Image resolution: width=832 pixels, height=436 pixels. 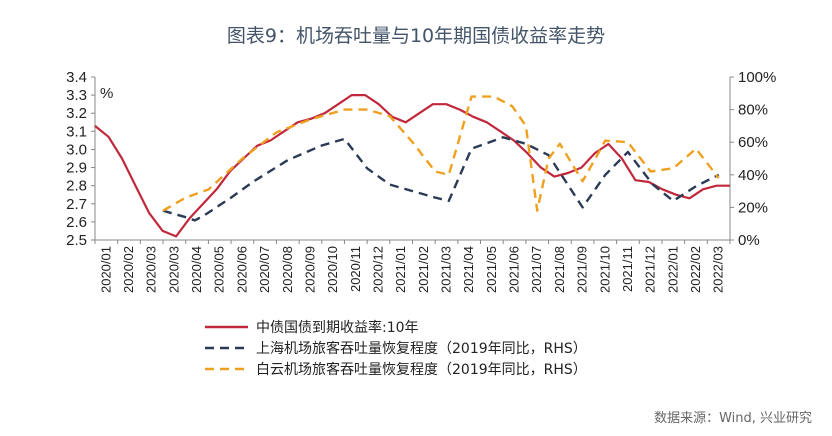 What do you see at coordinates (76, 222) in the screenshot?
I see `left-tick-label: 2.6` at bounding box center [76, 222].